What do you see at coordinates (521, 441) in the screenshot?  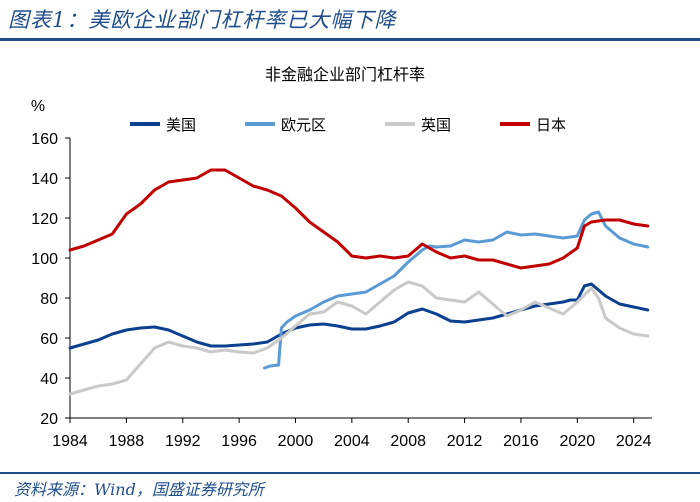 I see `x-tick-label: 2016` at bounding box center [521, 441].